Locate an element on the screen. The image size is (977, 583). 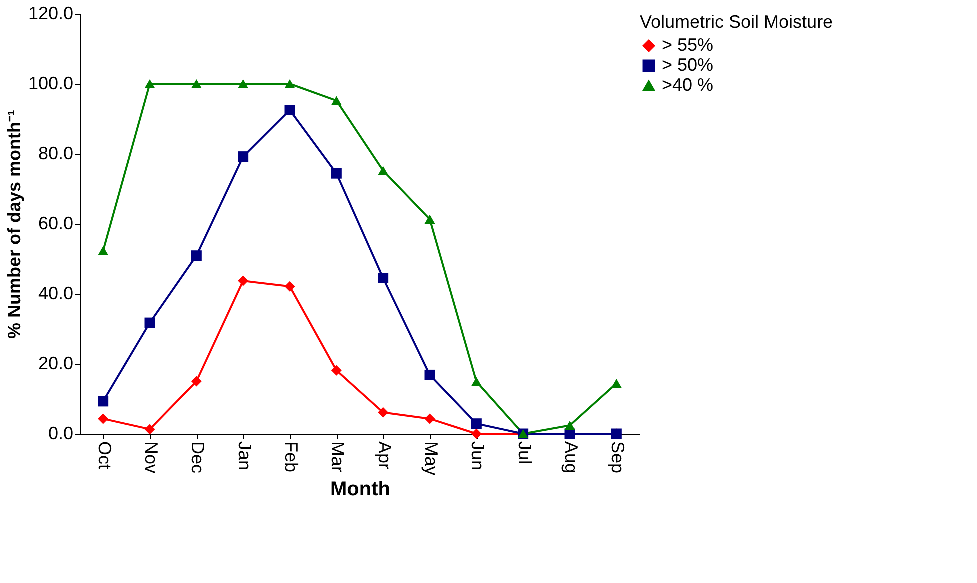
y-tick-label: 100.0 is located at coordinates (51, 84).